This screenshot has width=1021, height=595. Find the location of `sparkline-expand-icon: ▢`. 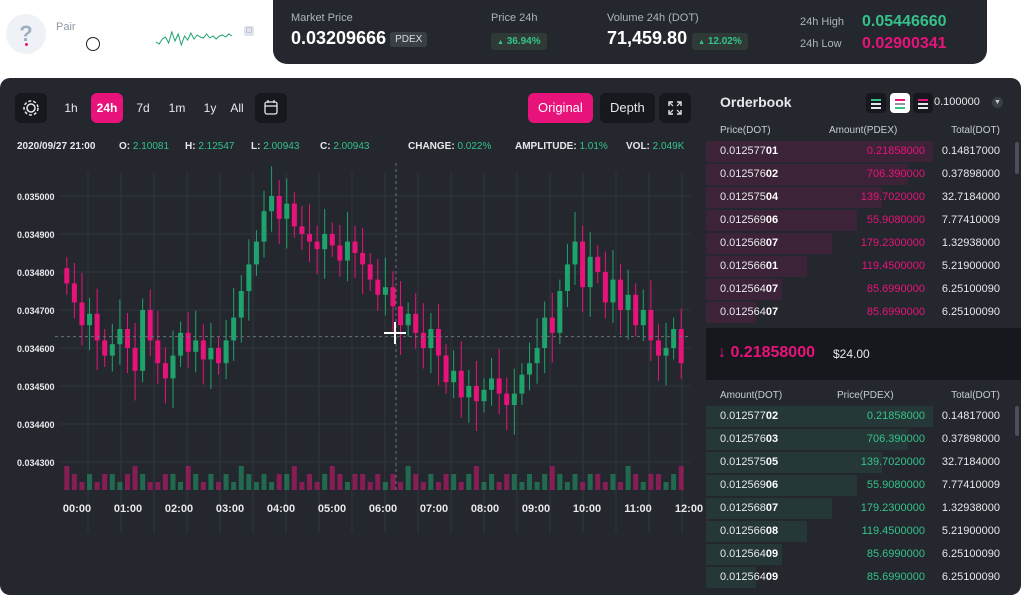

sparkline-expand-icon: ▢ is located at coordinates (249, 31).